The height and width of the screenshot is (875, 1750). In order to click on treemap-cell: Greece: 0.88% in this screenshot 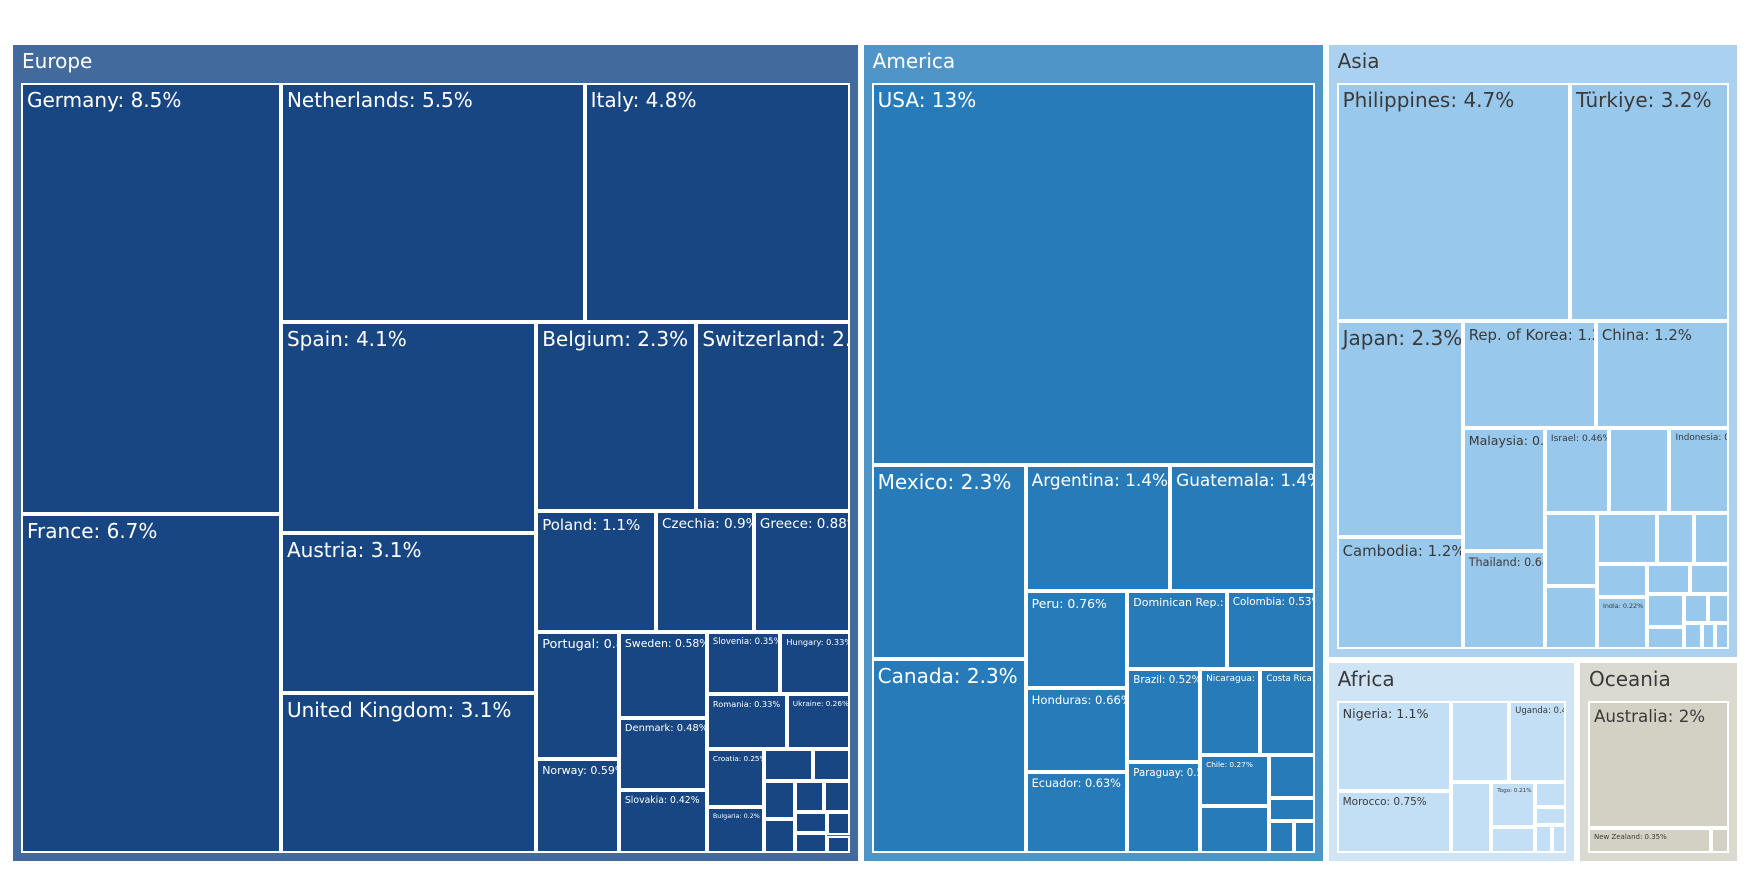, I will do `click(801, 571)`.